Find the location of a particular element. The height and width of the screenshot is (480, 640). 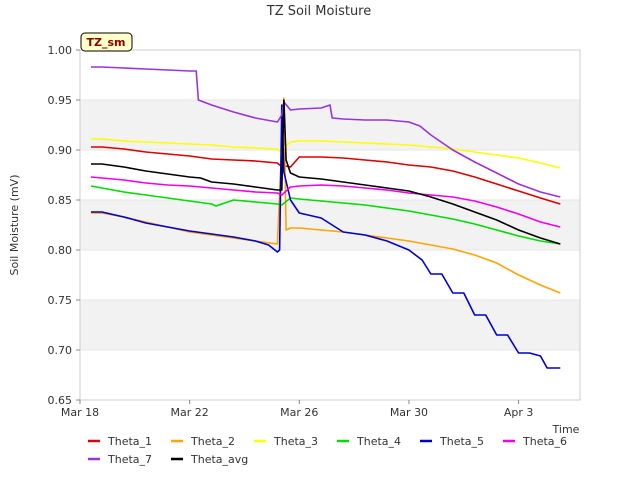

legend-label-theta-1: Theta_1 is located at coordinates (129, 441).